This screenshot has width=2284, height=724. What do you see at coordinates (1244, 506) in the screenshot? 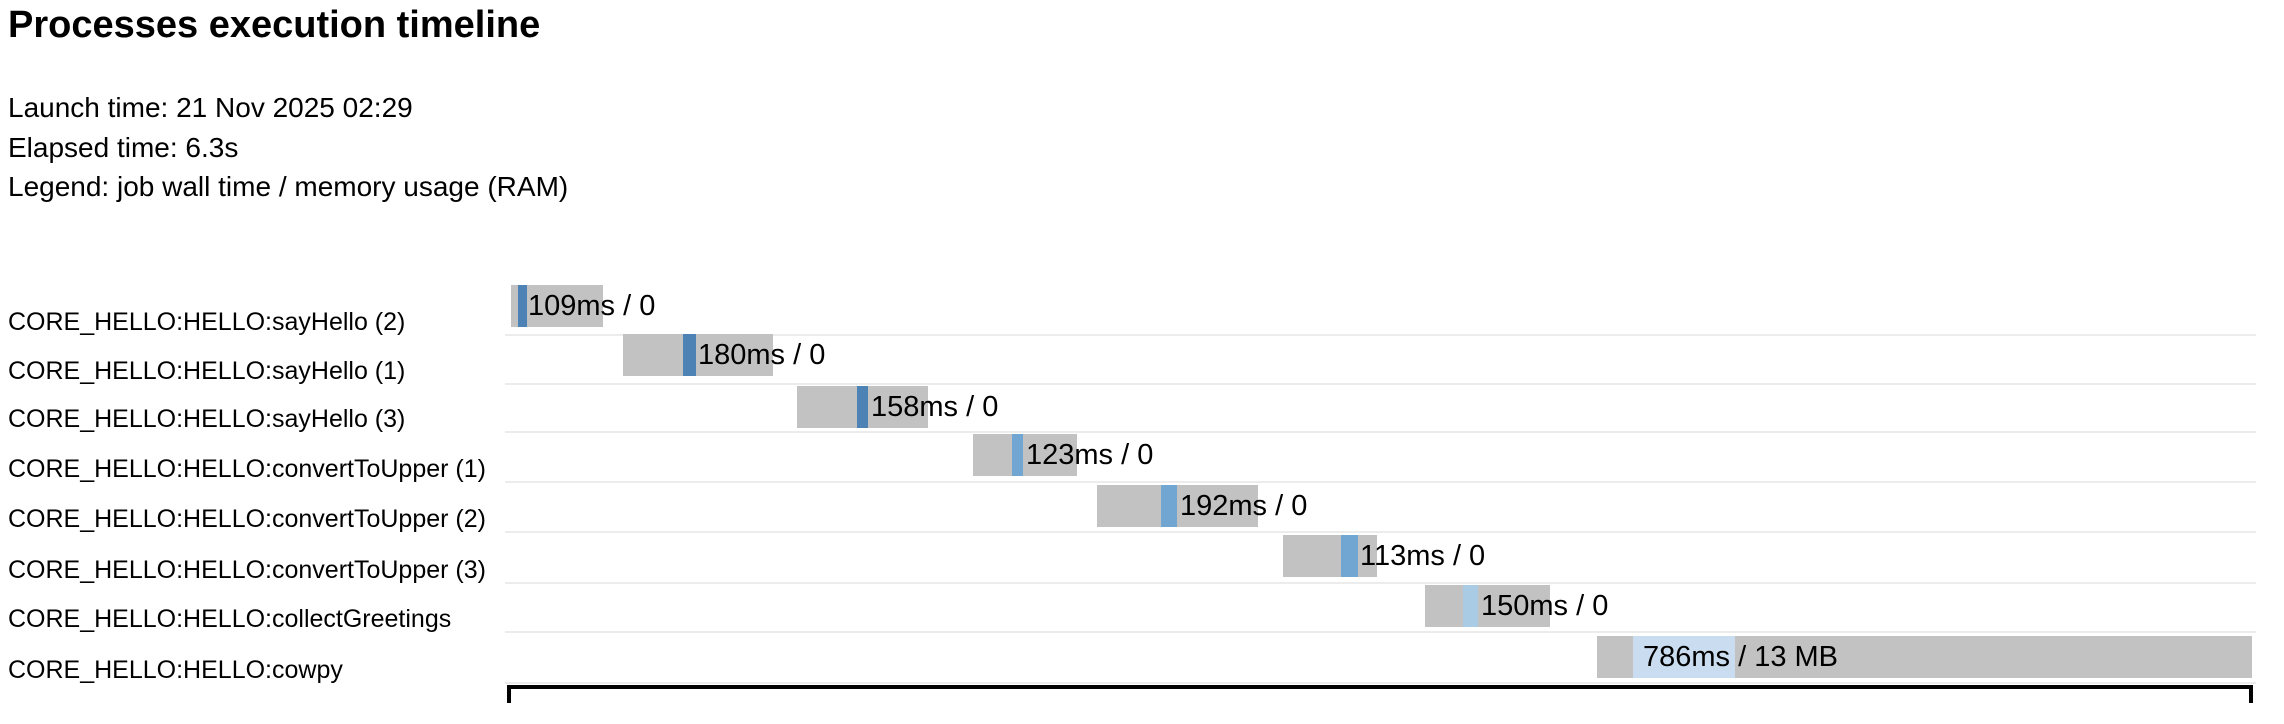
I see `task-bar-label: 192ms / 0` at bounding box center [1244, 506].